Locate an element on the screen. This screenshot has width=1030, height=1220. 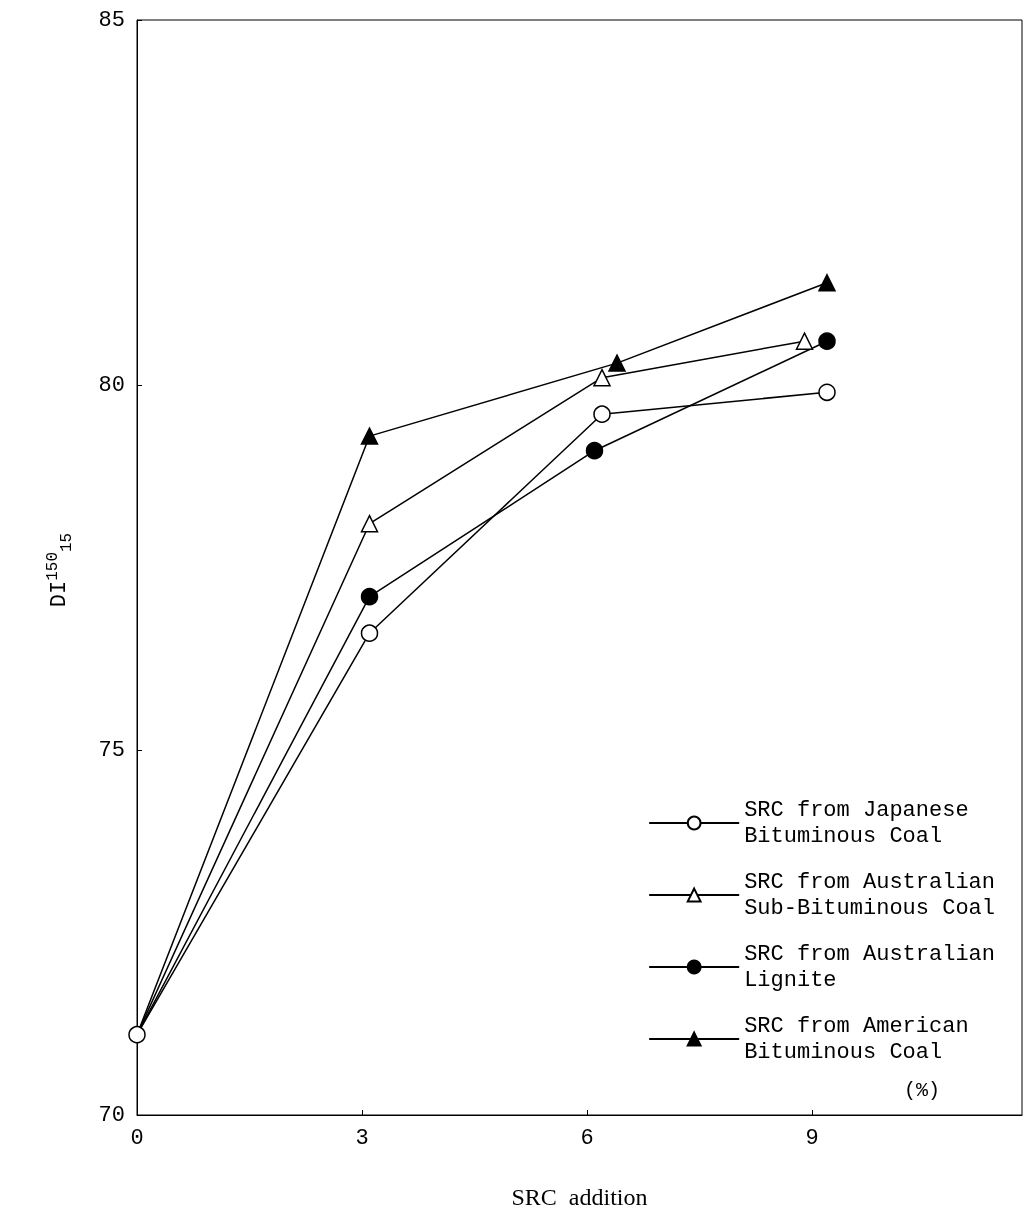
legend-label: SRC from American Bituminous Coal is located at coordinates (856, 1039).